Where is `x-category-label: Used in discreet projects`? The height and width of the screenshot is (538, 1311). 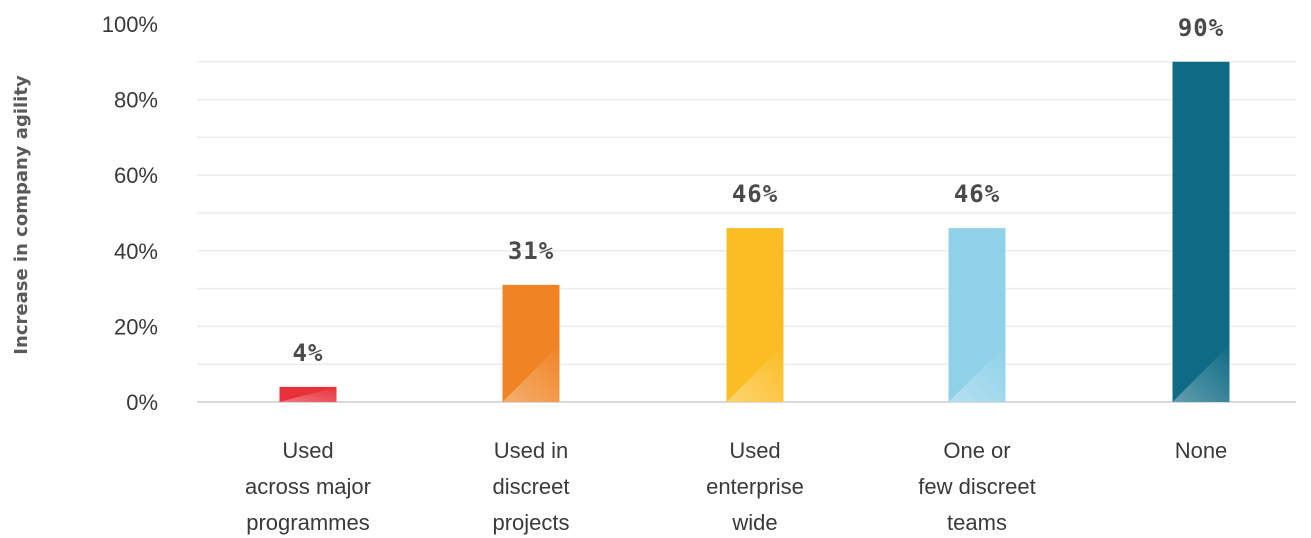
x-category-label: Used in discreet projects is located at coordinates (530, 486).